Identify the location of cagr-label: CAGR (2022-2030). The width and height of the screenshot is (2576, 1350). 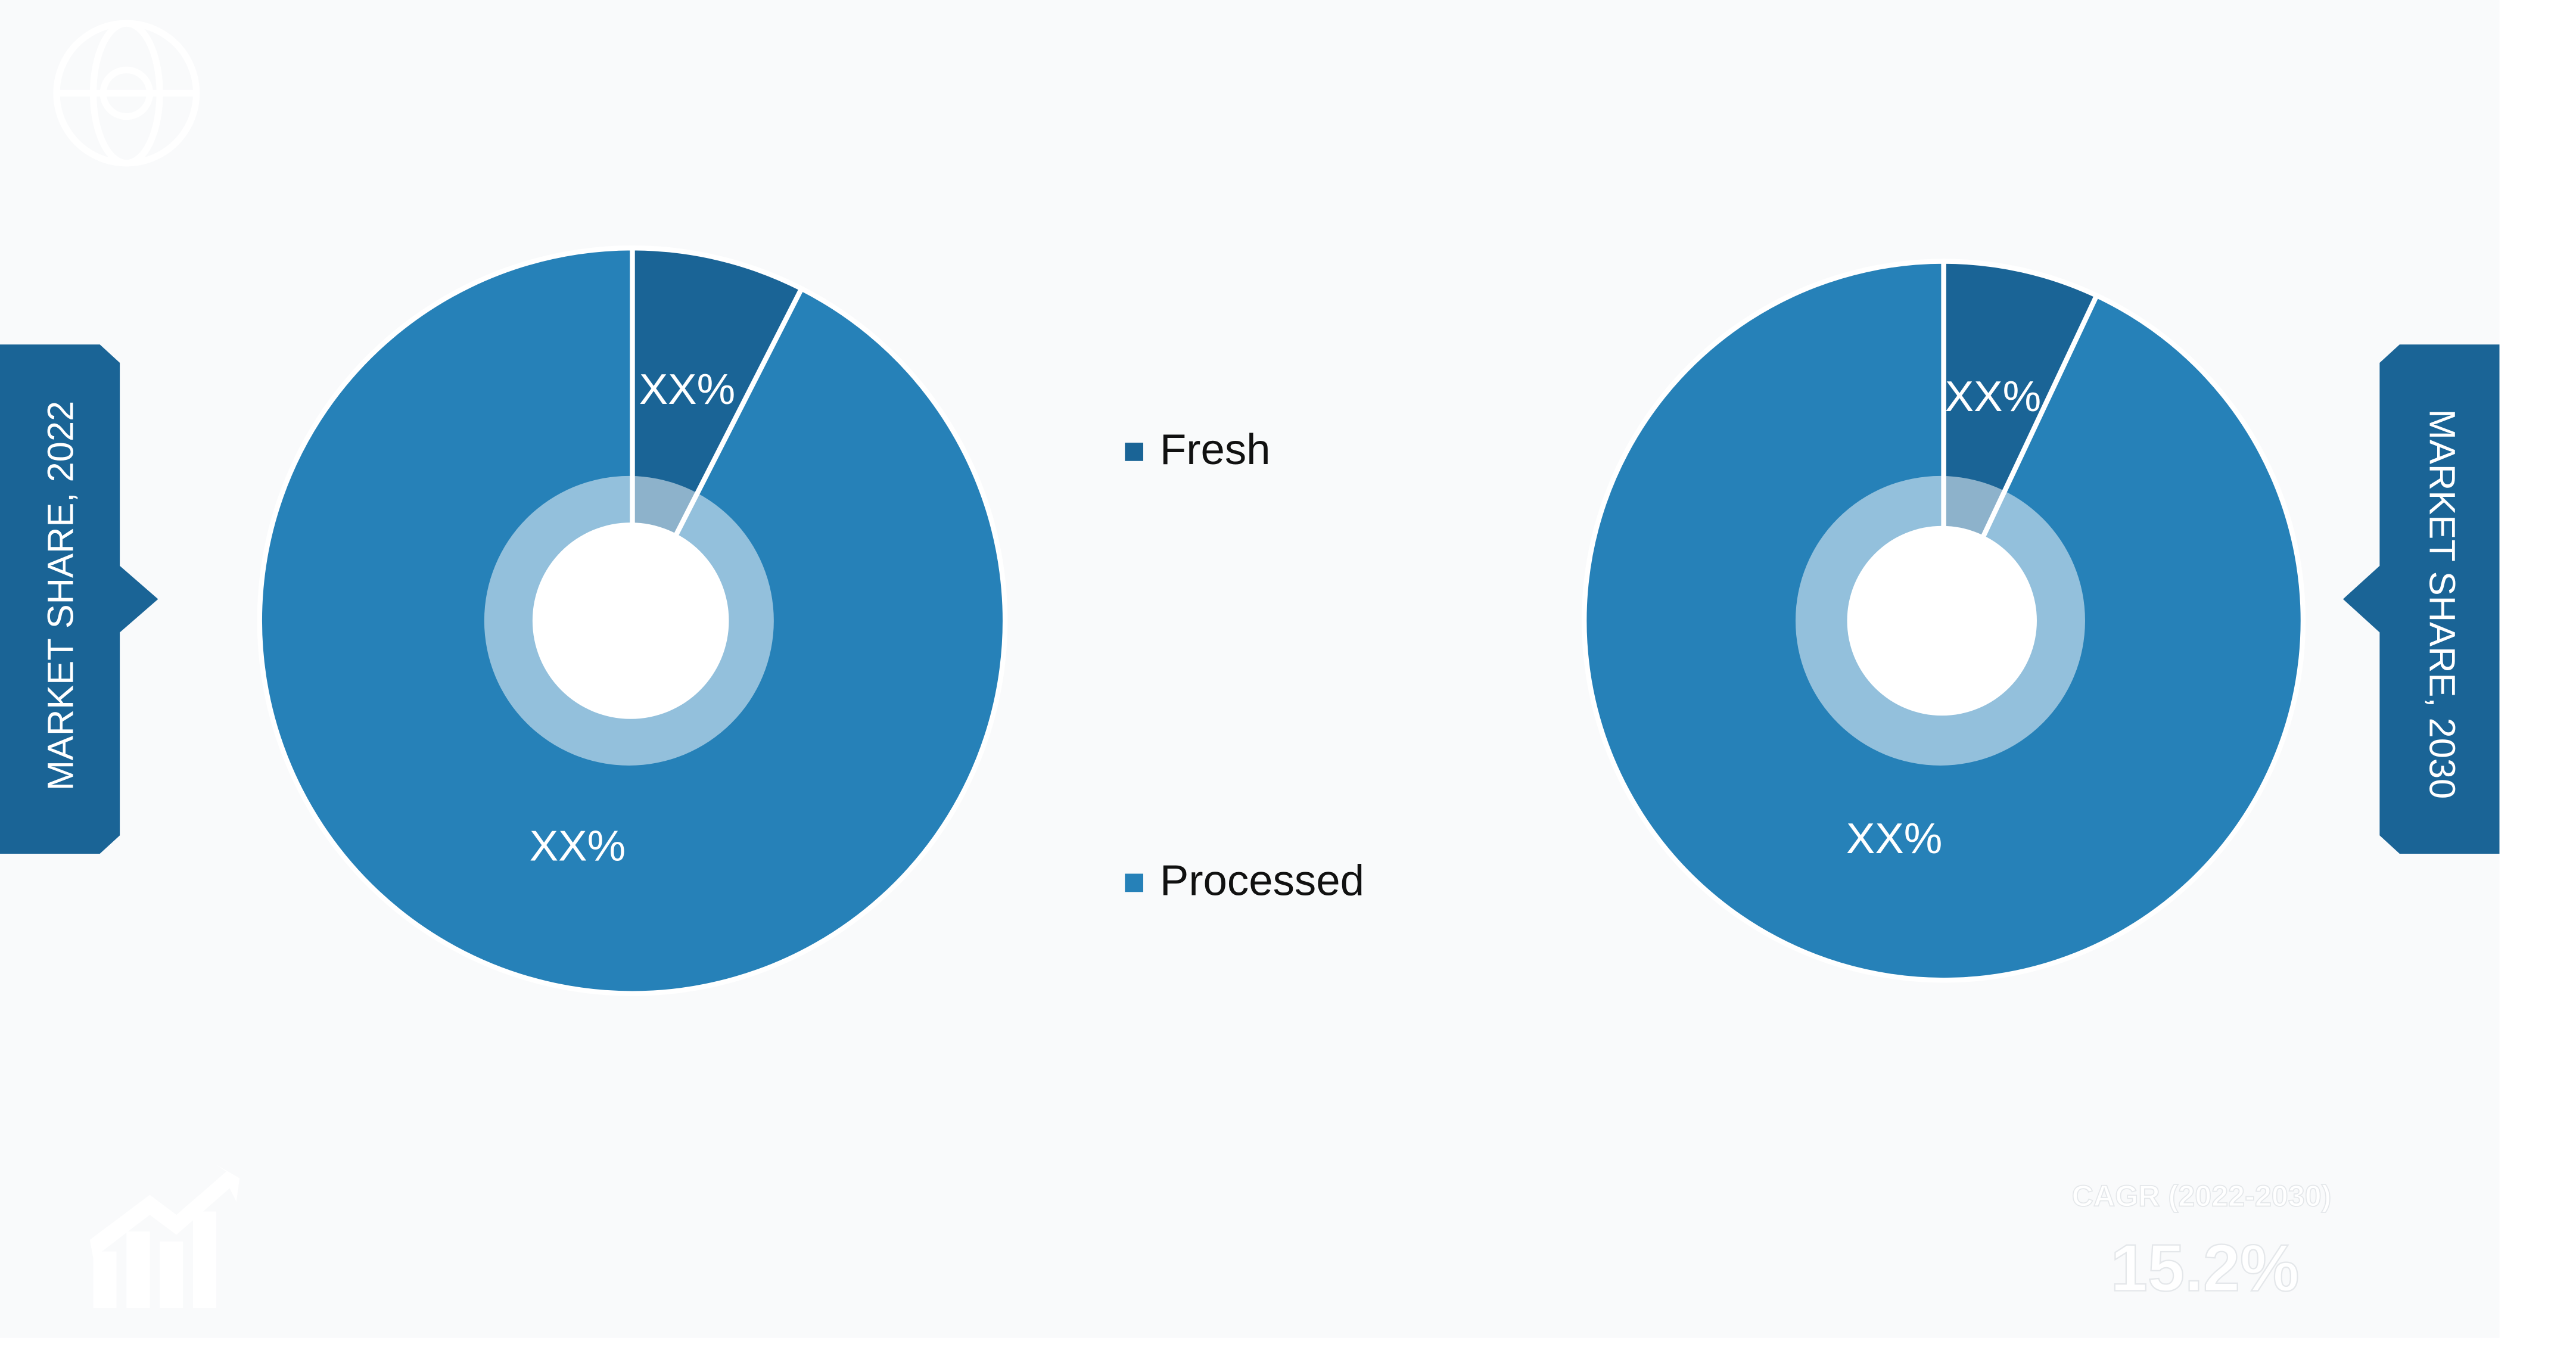
(2202, 1195).